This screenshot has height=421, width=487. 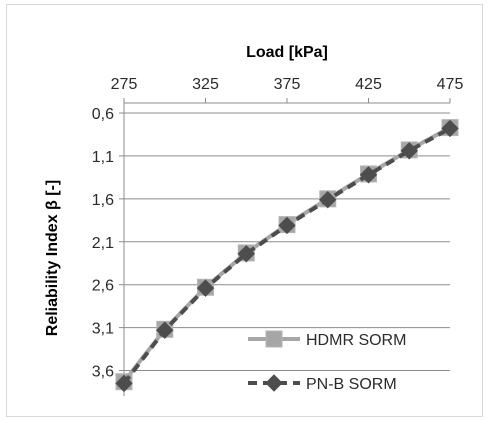 What do you see at coordinates (124, 84) in the screenshot?
I see `x-tick-label: 275` at bounding box center [124, 84].